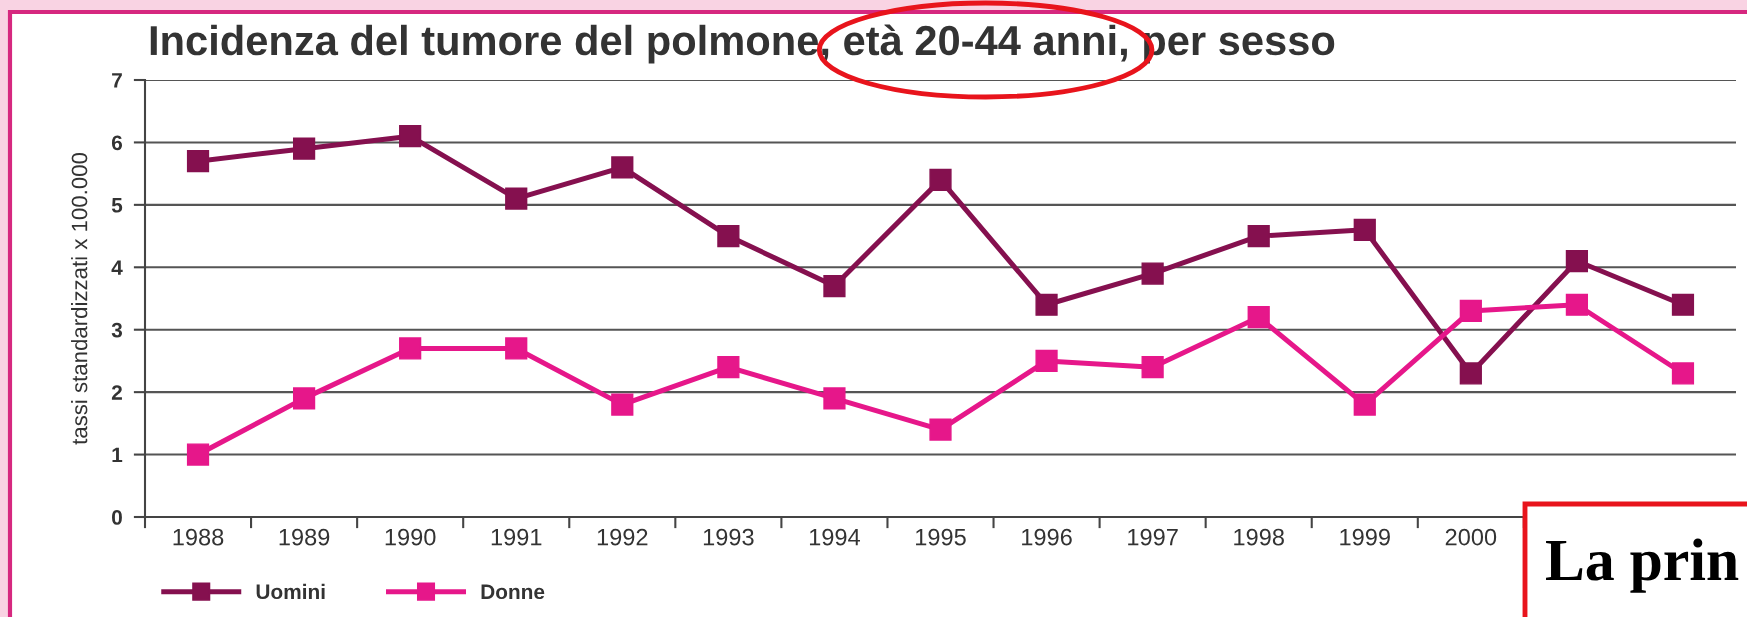 The height and width of the screenshot is (617, 1747). I want to click on y-axis-title: tassi standardizzati x 100.000, so click(79, 298).